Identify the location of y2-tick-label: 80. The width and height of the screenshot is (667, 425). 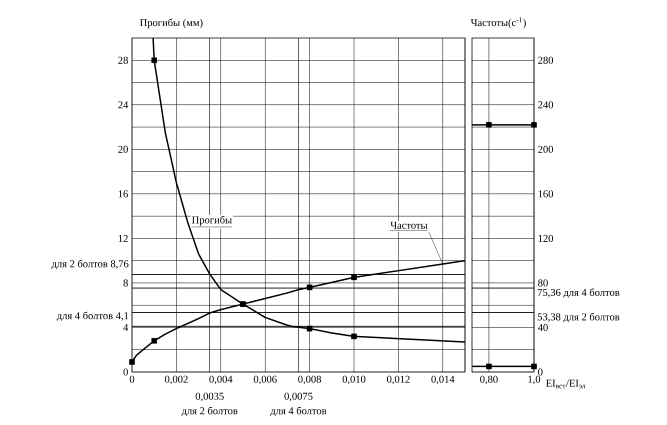
(543, 282).